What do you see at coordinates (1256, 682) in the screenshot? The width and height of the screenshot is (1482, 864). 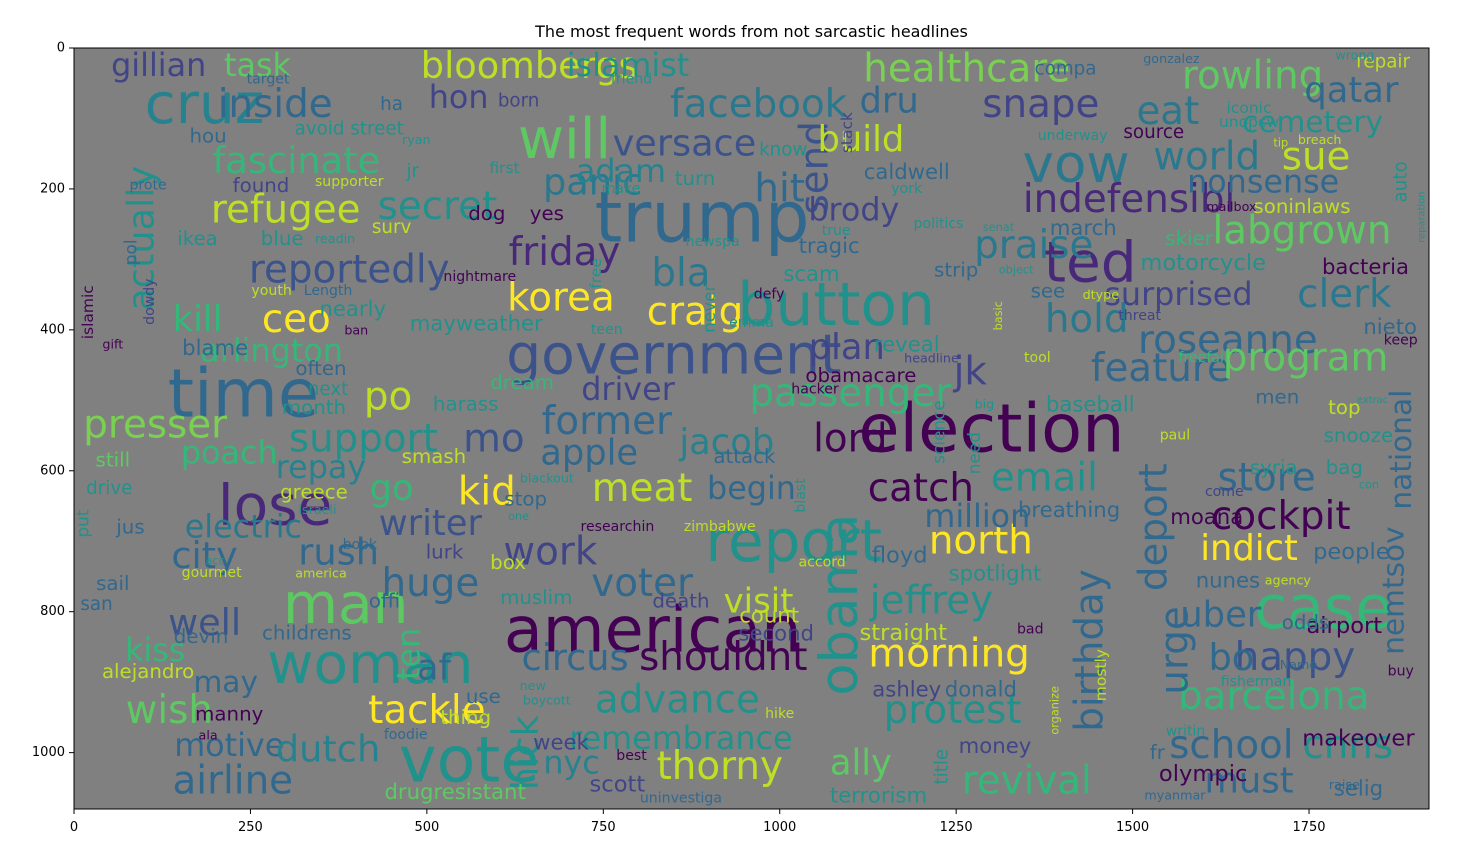 I see `word-fisherman: fisherman` at bounding box center [1256, 682].